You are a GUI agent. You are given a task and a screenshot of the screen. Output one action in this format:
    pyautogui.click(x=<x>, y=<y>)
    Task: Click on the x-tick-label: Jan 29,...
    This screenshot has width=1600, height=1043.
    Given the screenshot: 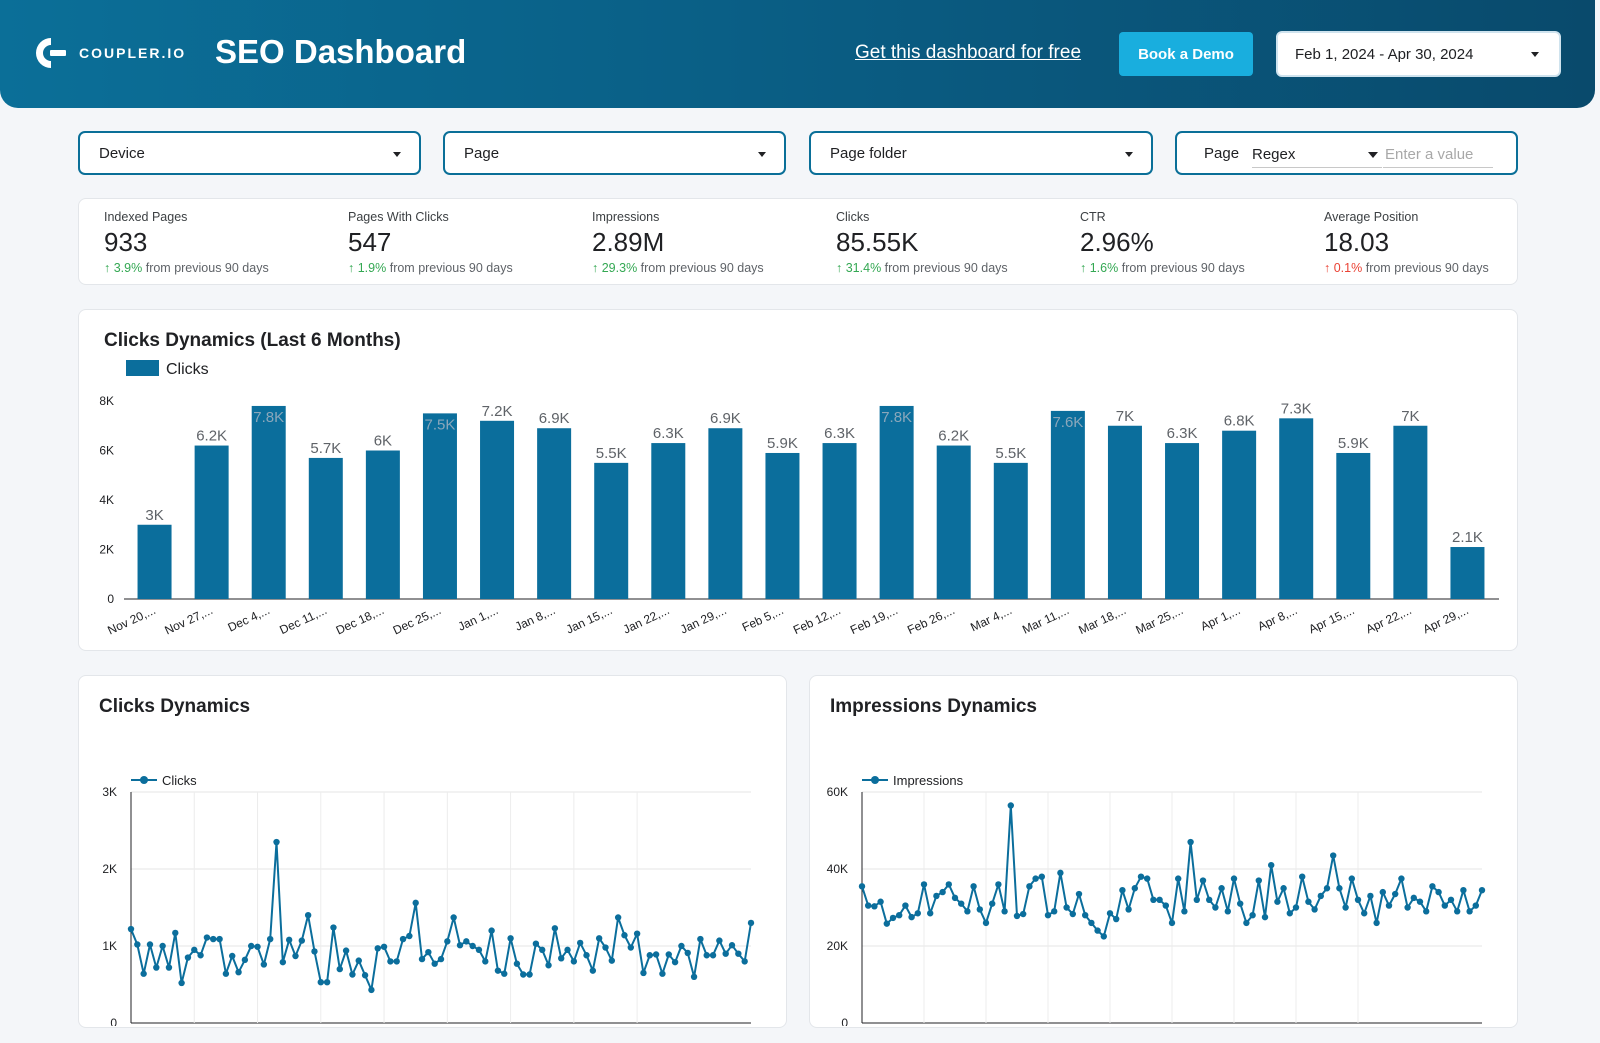 What is the action you would take?
    pyautogui.click(x=703, y=620)
    